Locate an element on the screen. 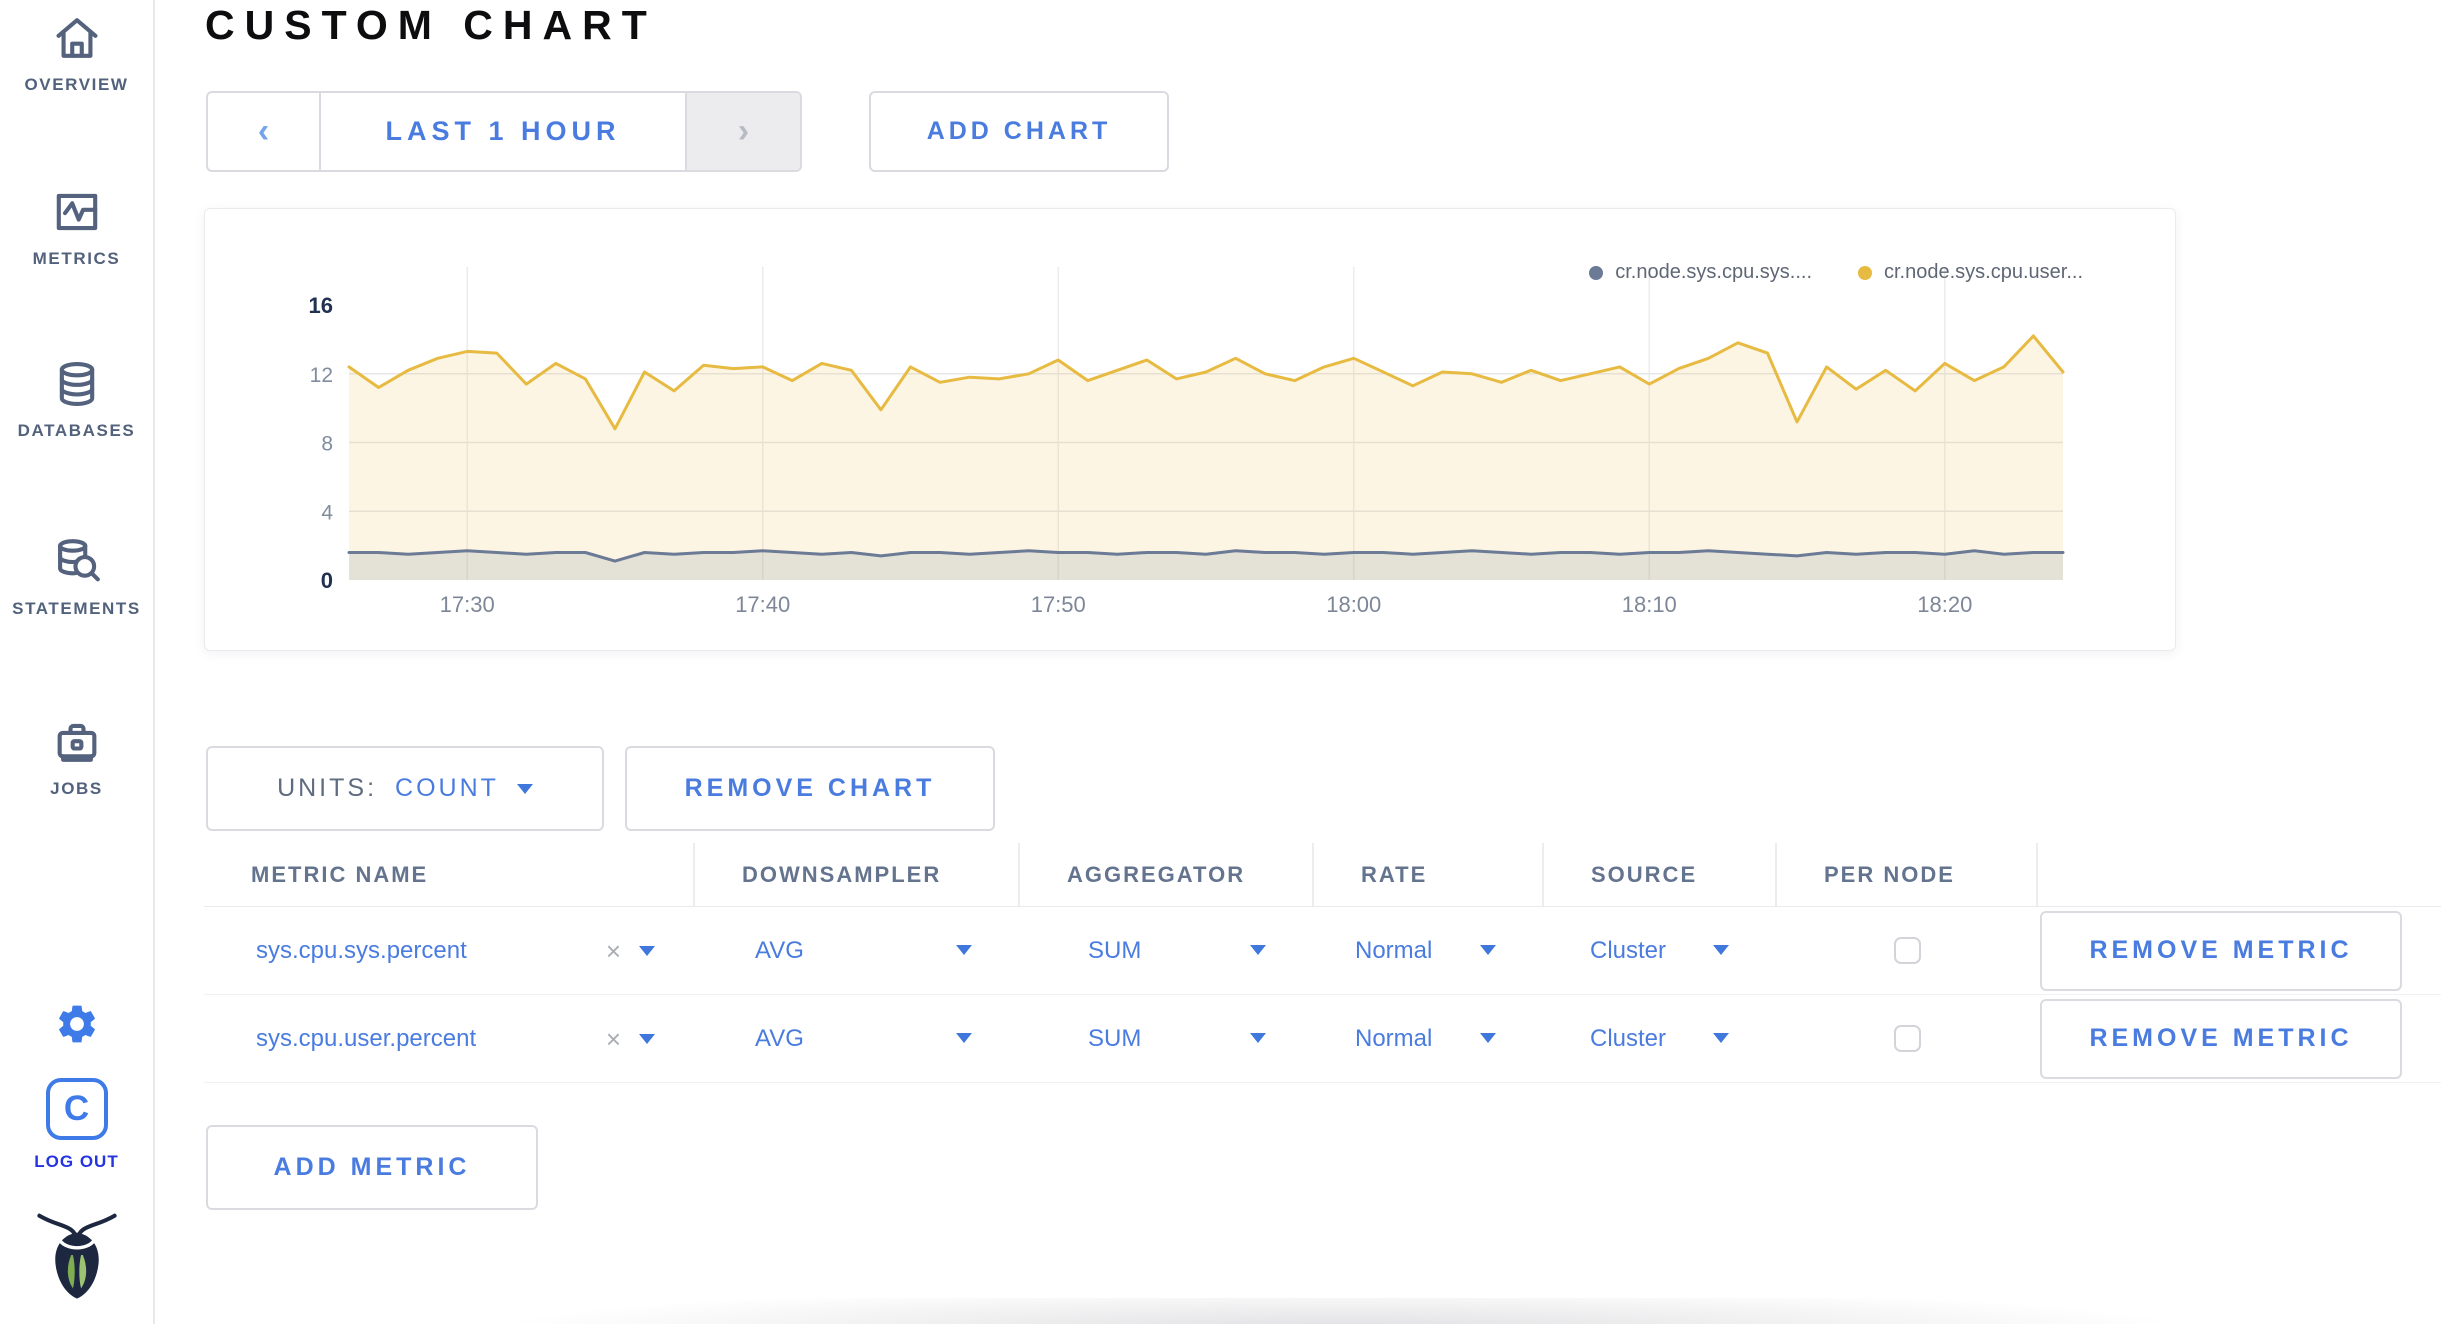 This screenshot has height=1324, width=2450. x-axis-tick: 17:30 is located at coordinates (467, 604).